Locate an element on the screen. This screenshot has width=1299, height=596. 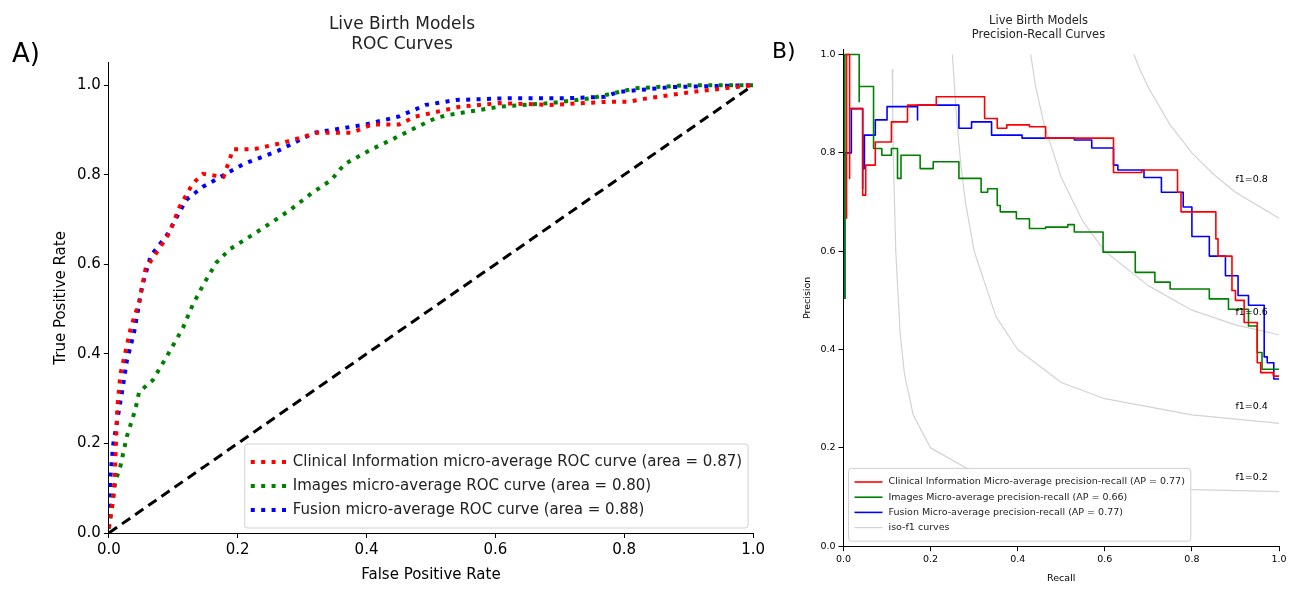
x-axis-title: Recall is located at coordinates (1061, 577).